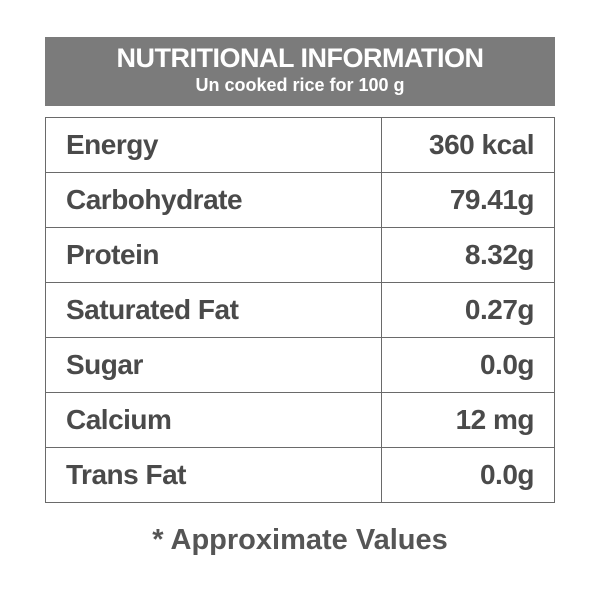  What do you see at coordinates (213, 475) in the screenshot?
I see `nutrient-name: Trans Fat` at bounding box center [213, 475].